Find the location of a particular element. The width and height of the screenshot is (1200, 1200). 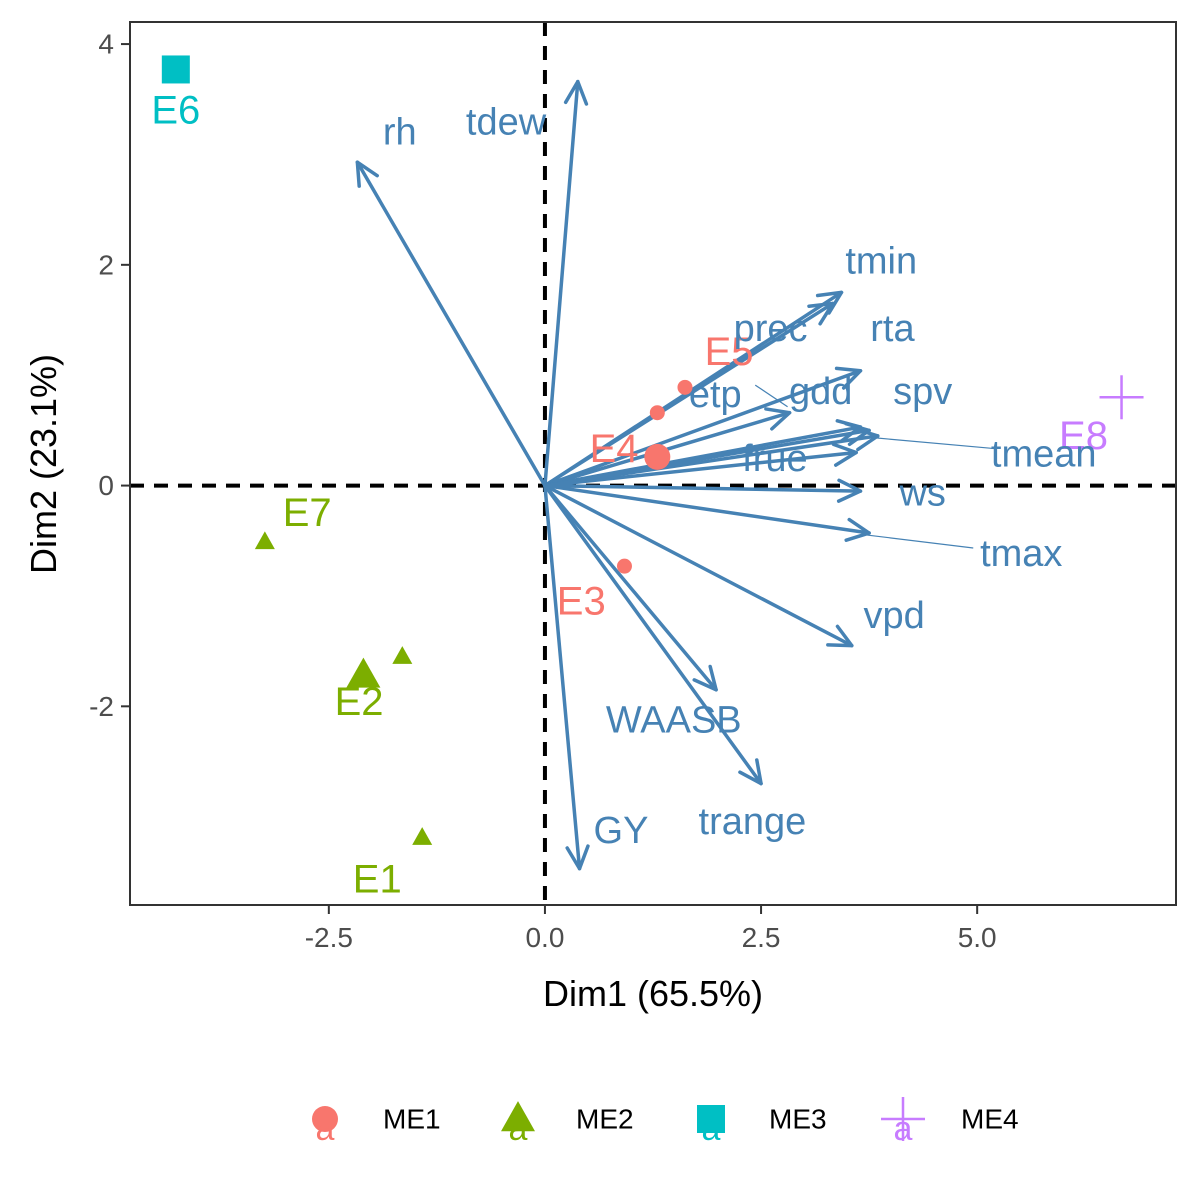

y-tick-label: 2 is located at coordinates (106, 264).